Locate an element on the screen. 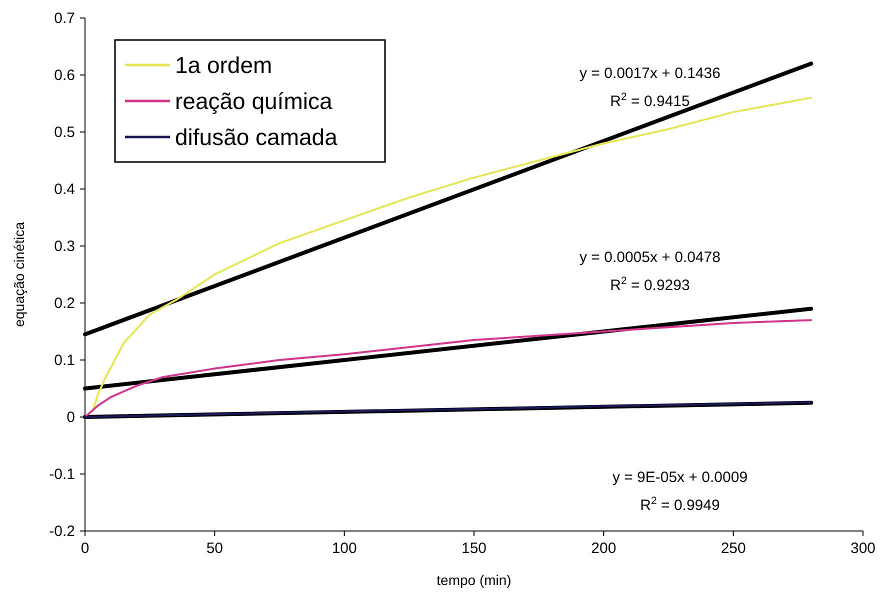 The image size is (885, 601). x-tick-label: 150 is located at coordinates (474, 548).